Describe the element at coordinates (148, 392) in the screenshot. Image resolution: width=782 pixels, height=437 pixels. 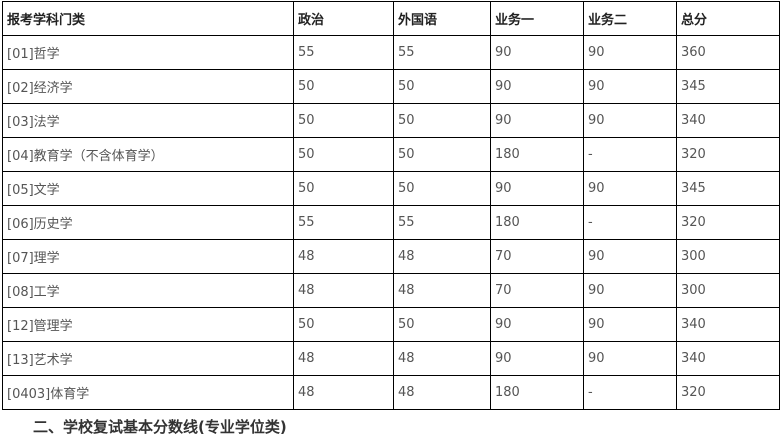
I see `table-cell: [0403]体育学` at that location.